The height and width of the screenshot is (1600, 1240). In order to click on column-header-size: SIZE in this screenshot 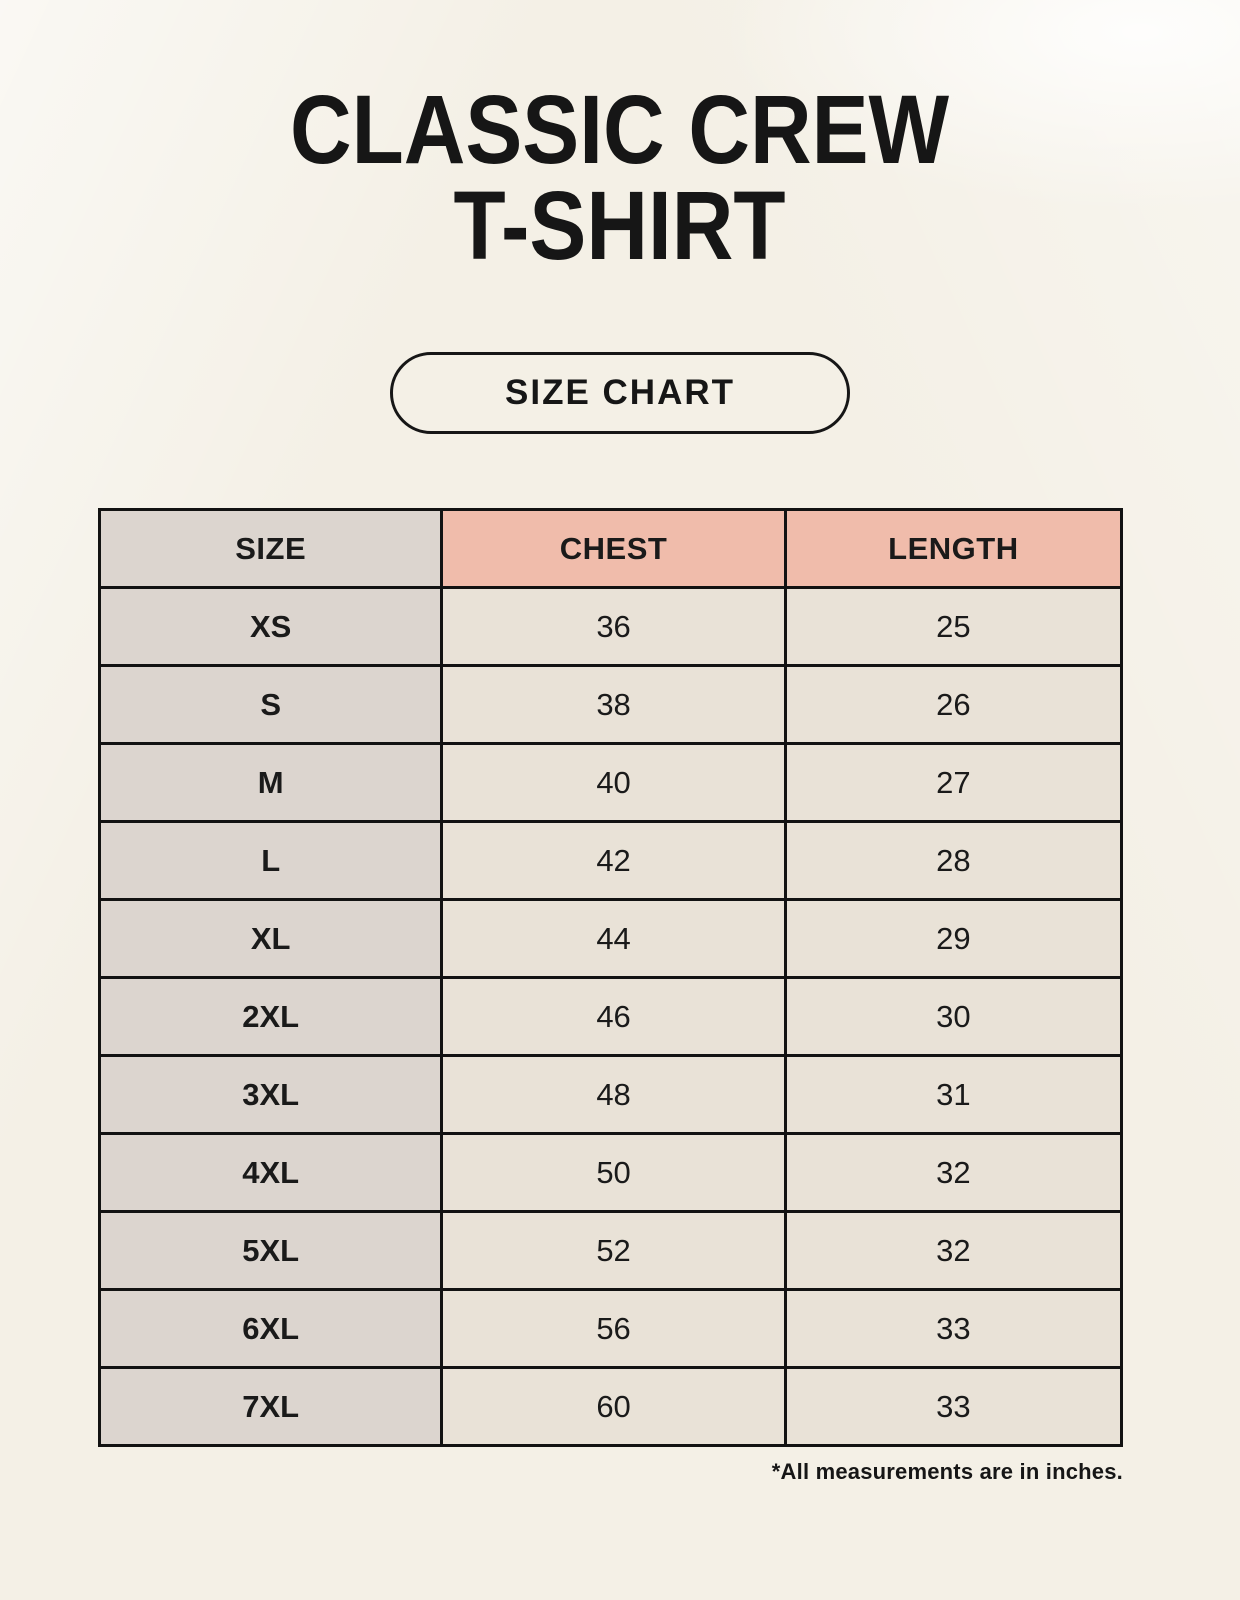, I will do `click(270, 549)`.